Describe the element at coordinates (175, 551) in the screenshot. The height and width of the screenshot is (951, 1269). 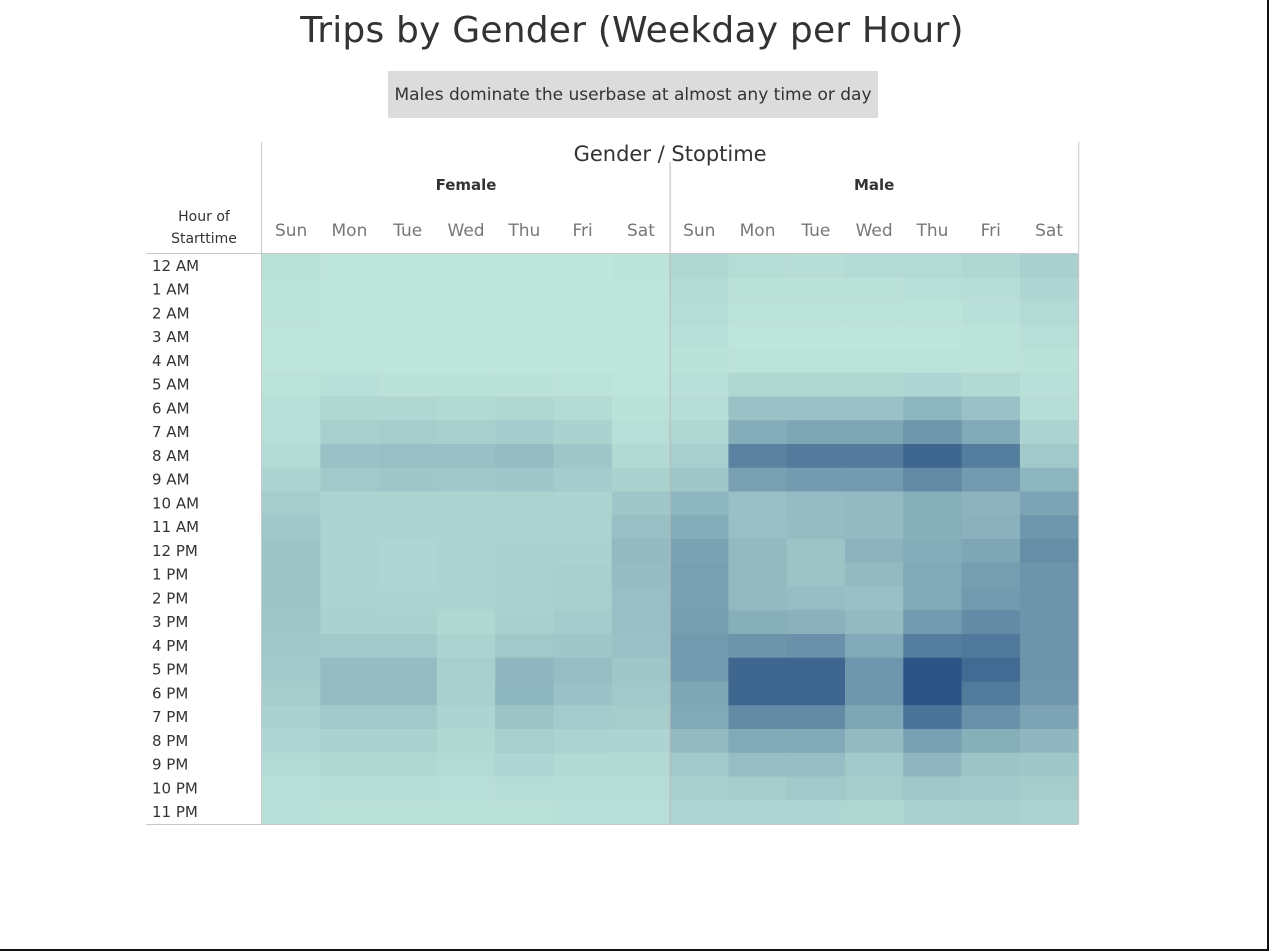
I see `hour-label: 12 PM` at that location.